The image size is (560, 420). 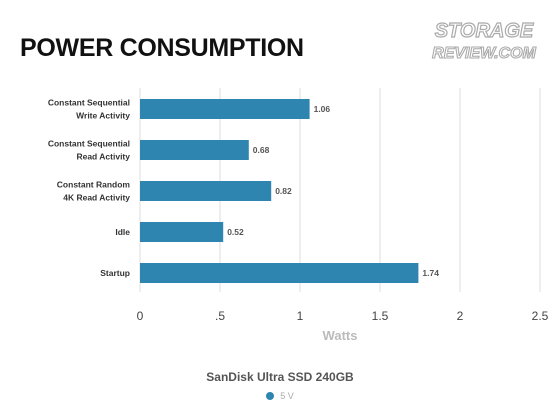 I want to click on bar-value-label: 1.74, so click(x=430, y=273).